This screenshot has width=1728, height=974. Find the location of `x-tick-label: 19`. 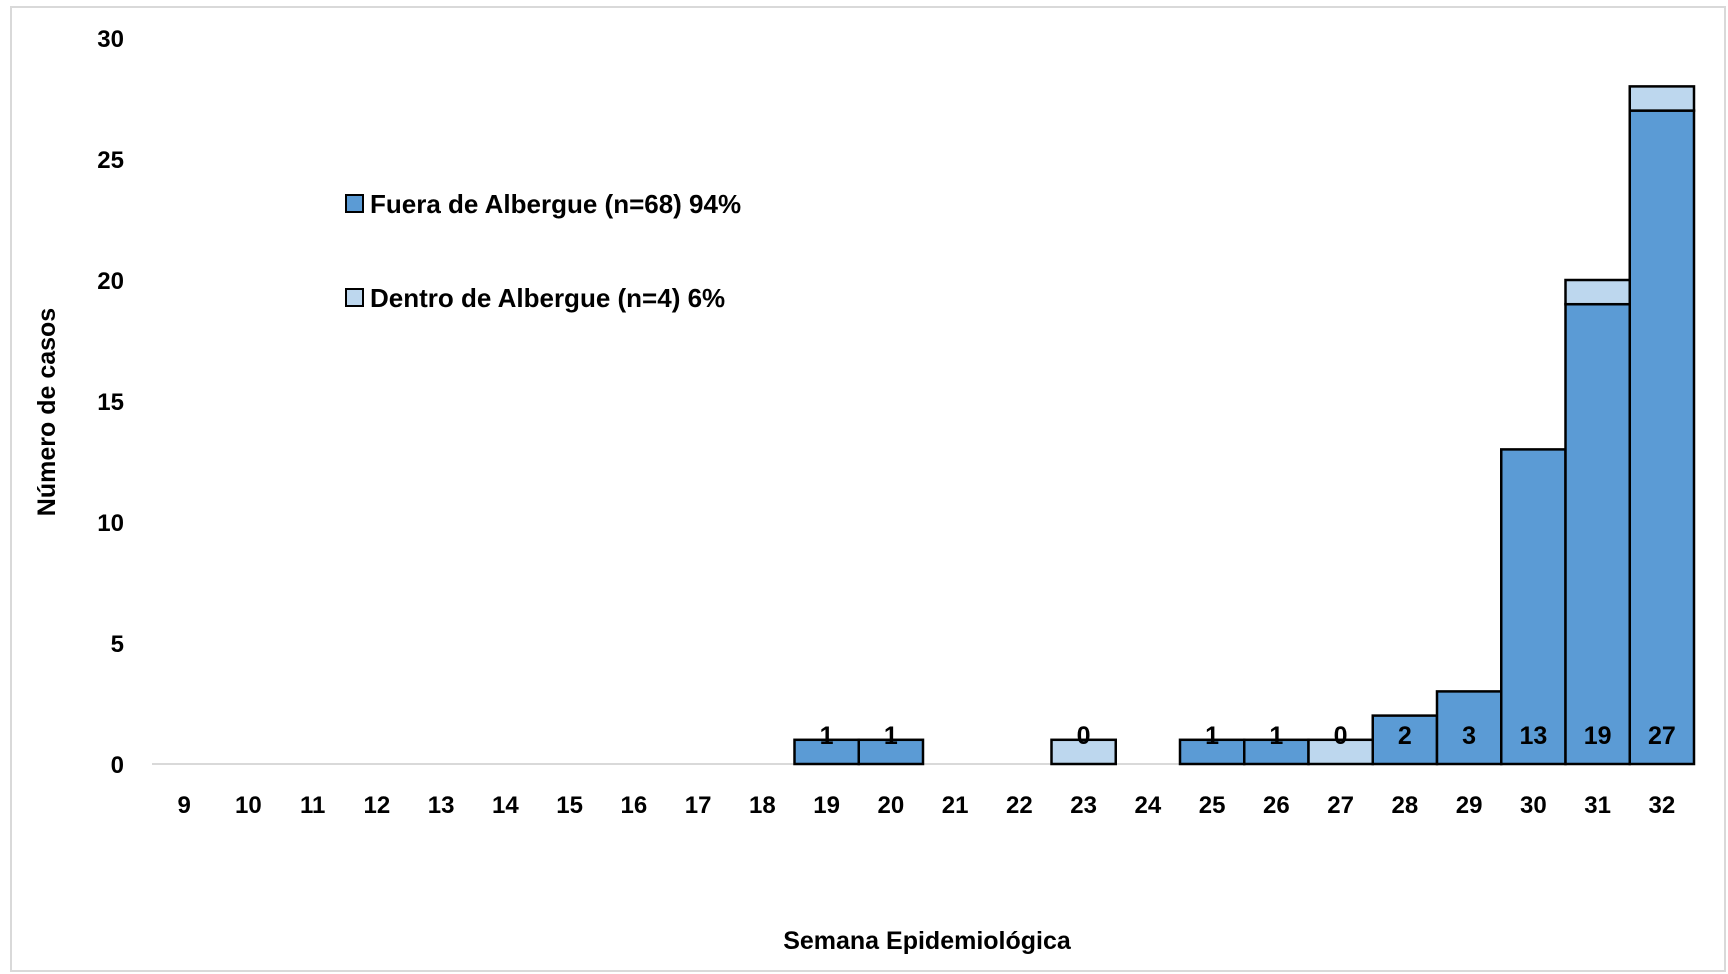

x-tick-label: 19 is located at coordinates (826, 805).